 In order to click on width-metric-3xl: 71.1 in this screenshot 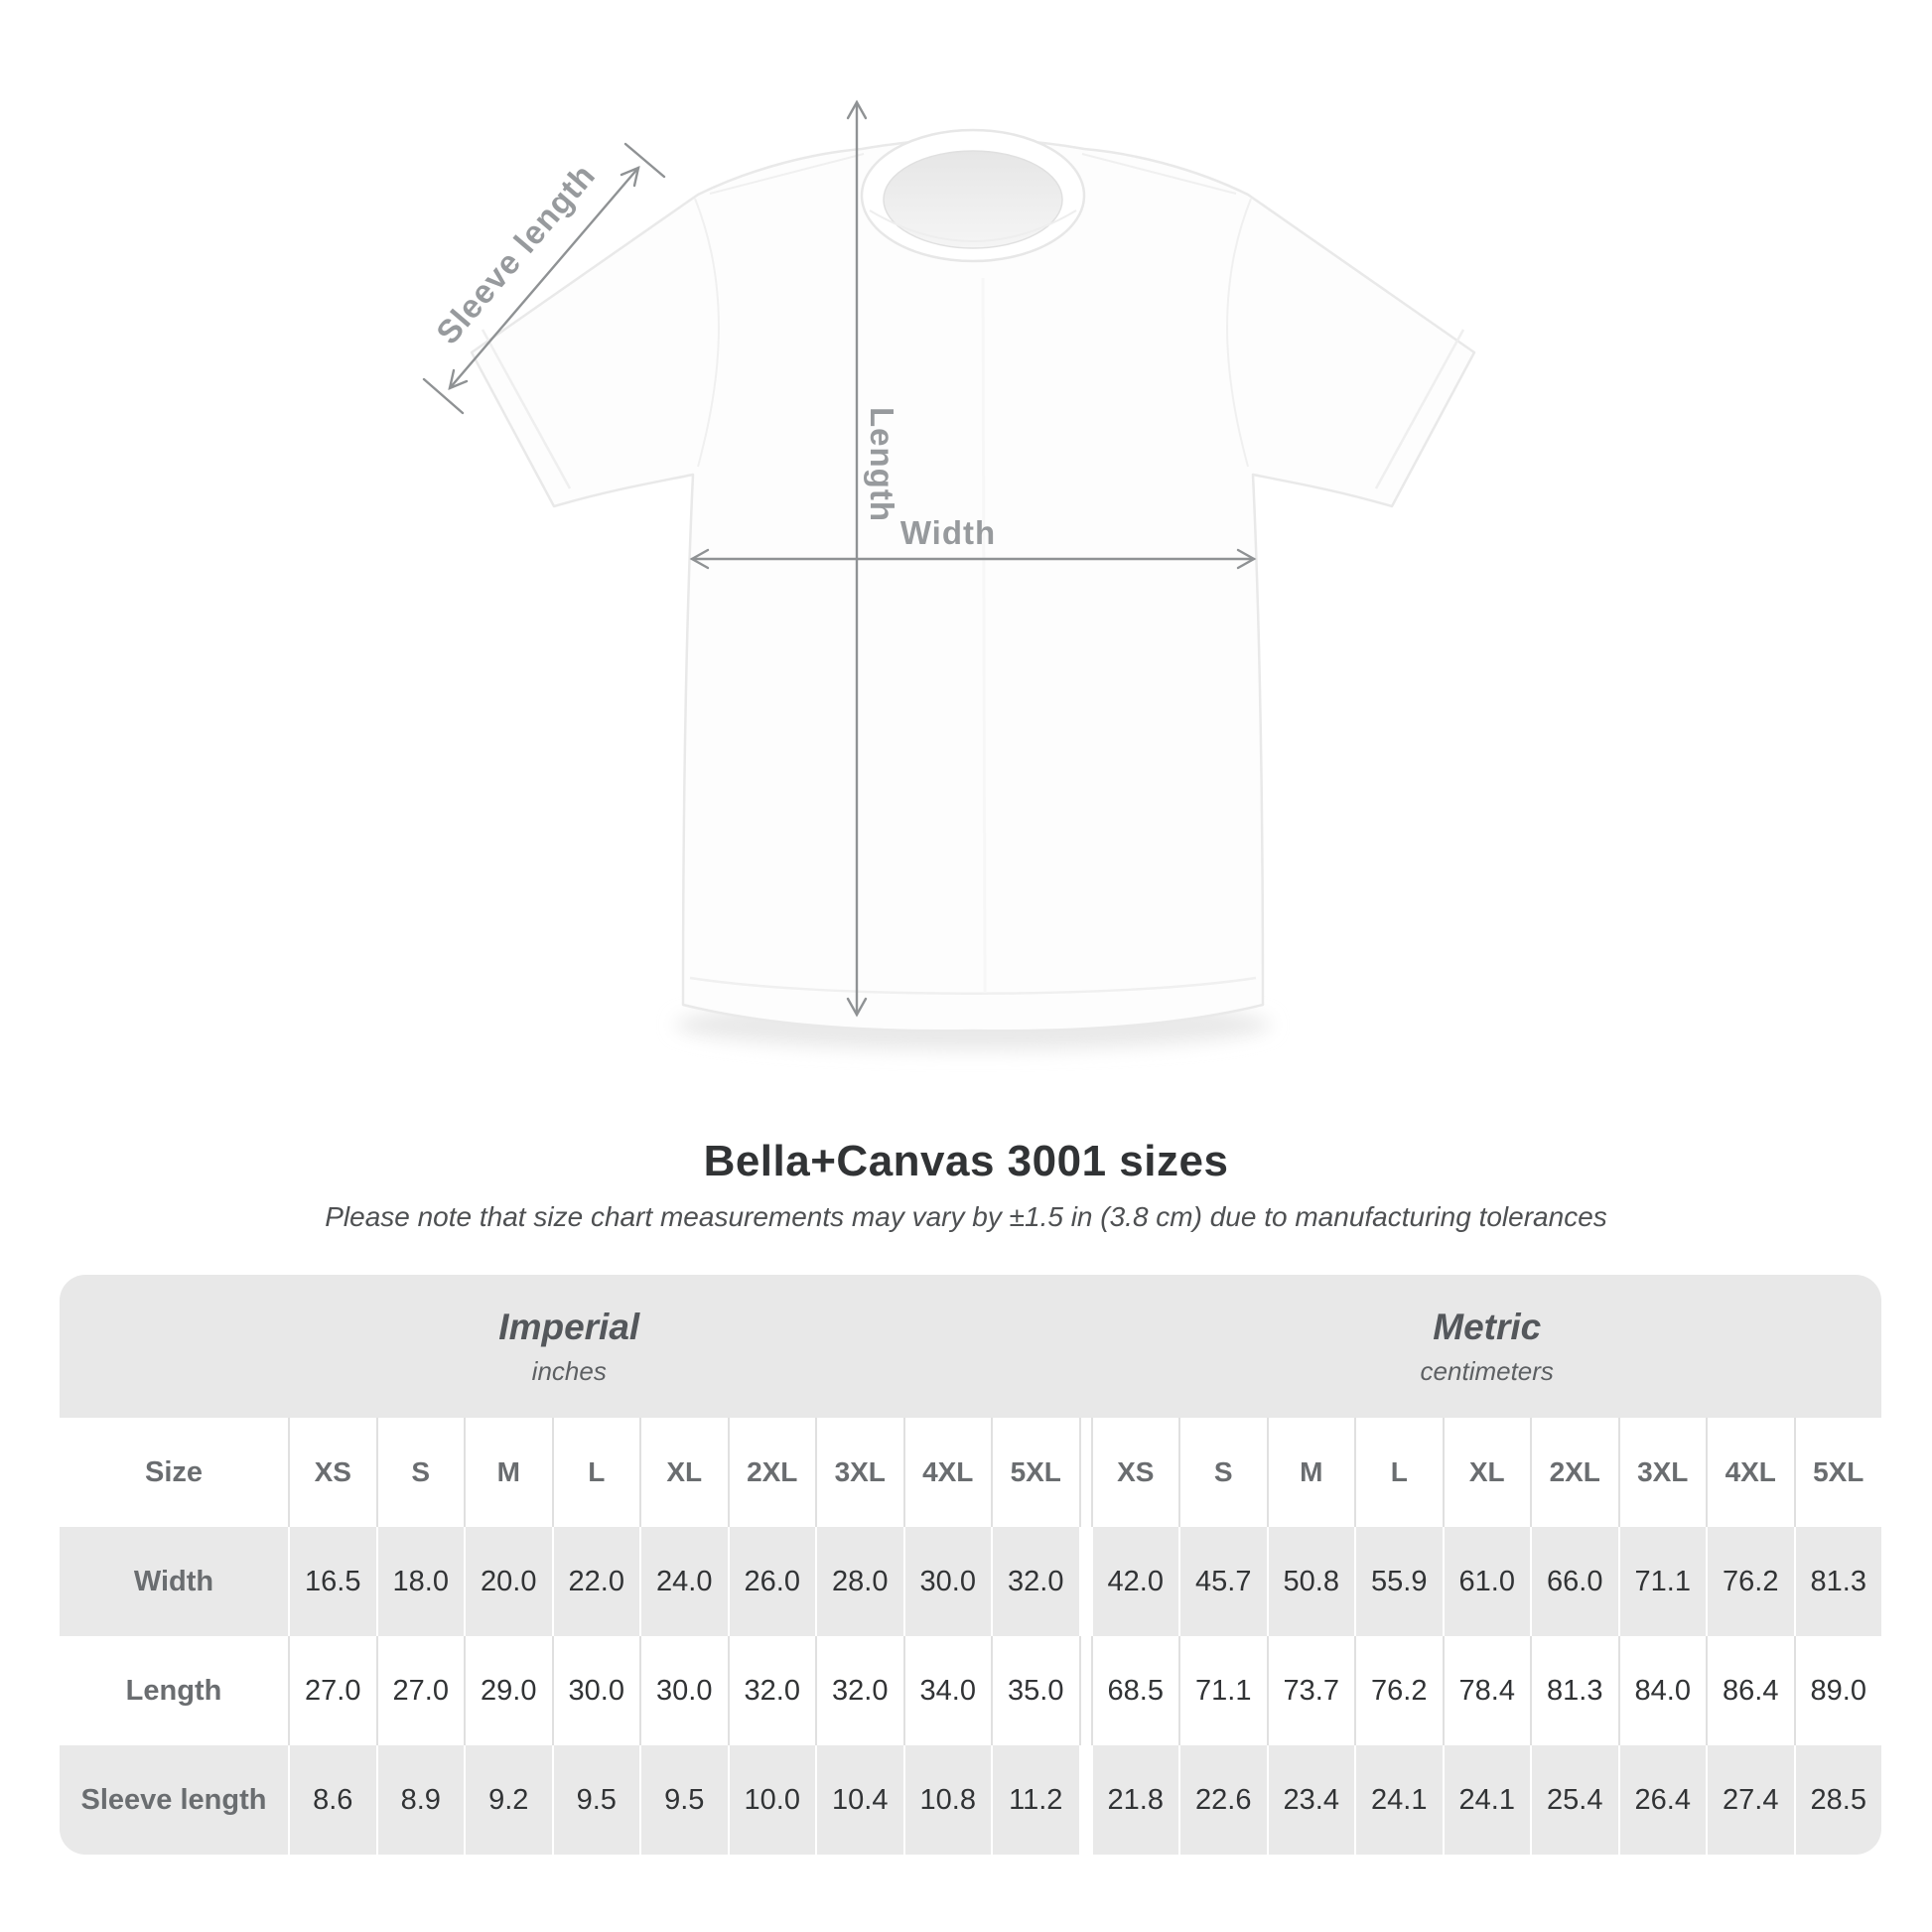, I will do `click(1663, 1581)`.